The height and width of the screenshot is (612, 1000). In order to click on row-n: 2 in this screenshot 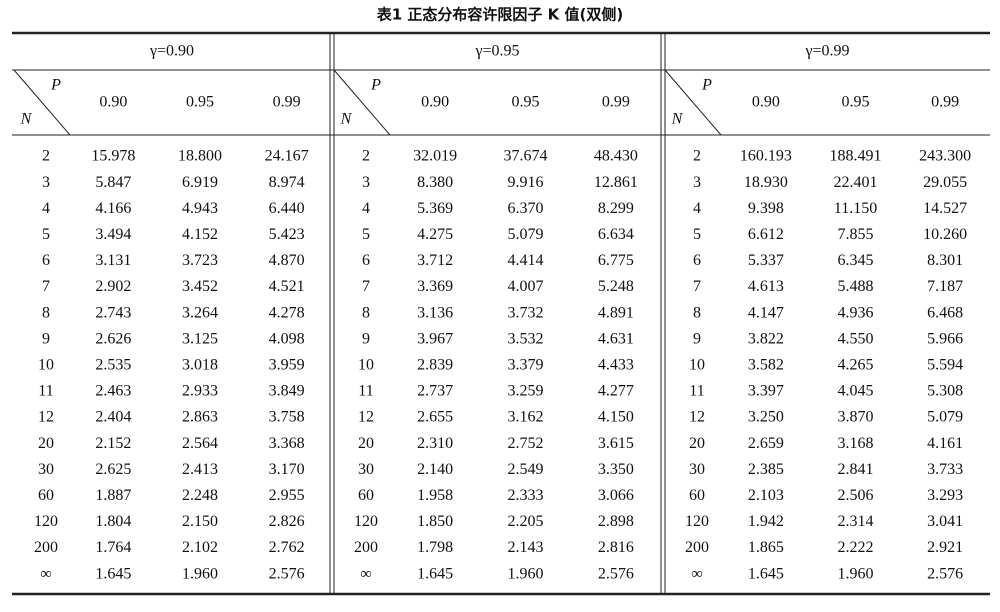, I will do `click(46, 156)`.